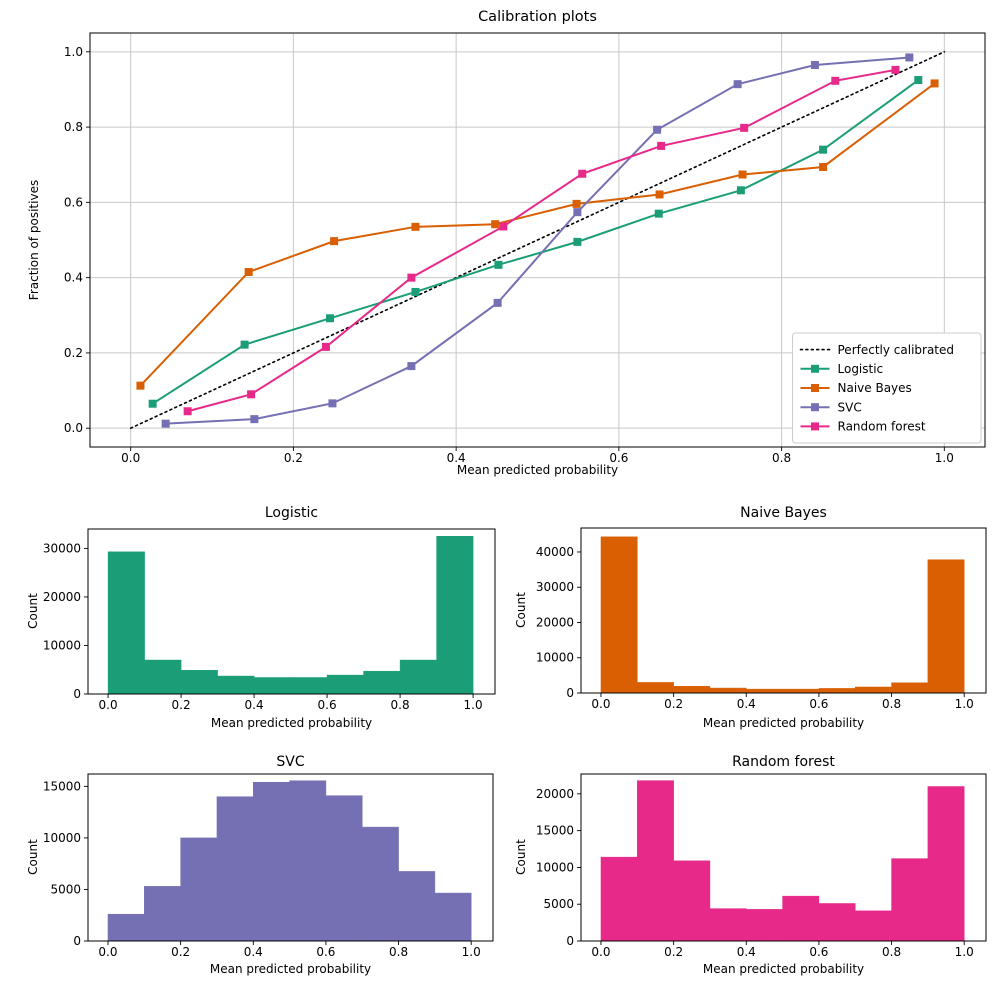 The width and height of the screenshot is (1000, 1000). What do you see at coordinates (521, 857) in the screenshot?
I see `hist-random-forest-ylabel: Count` at bounding box center [521, 857].